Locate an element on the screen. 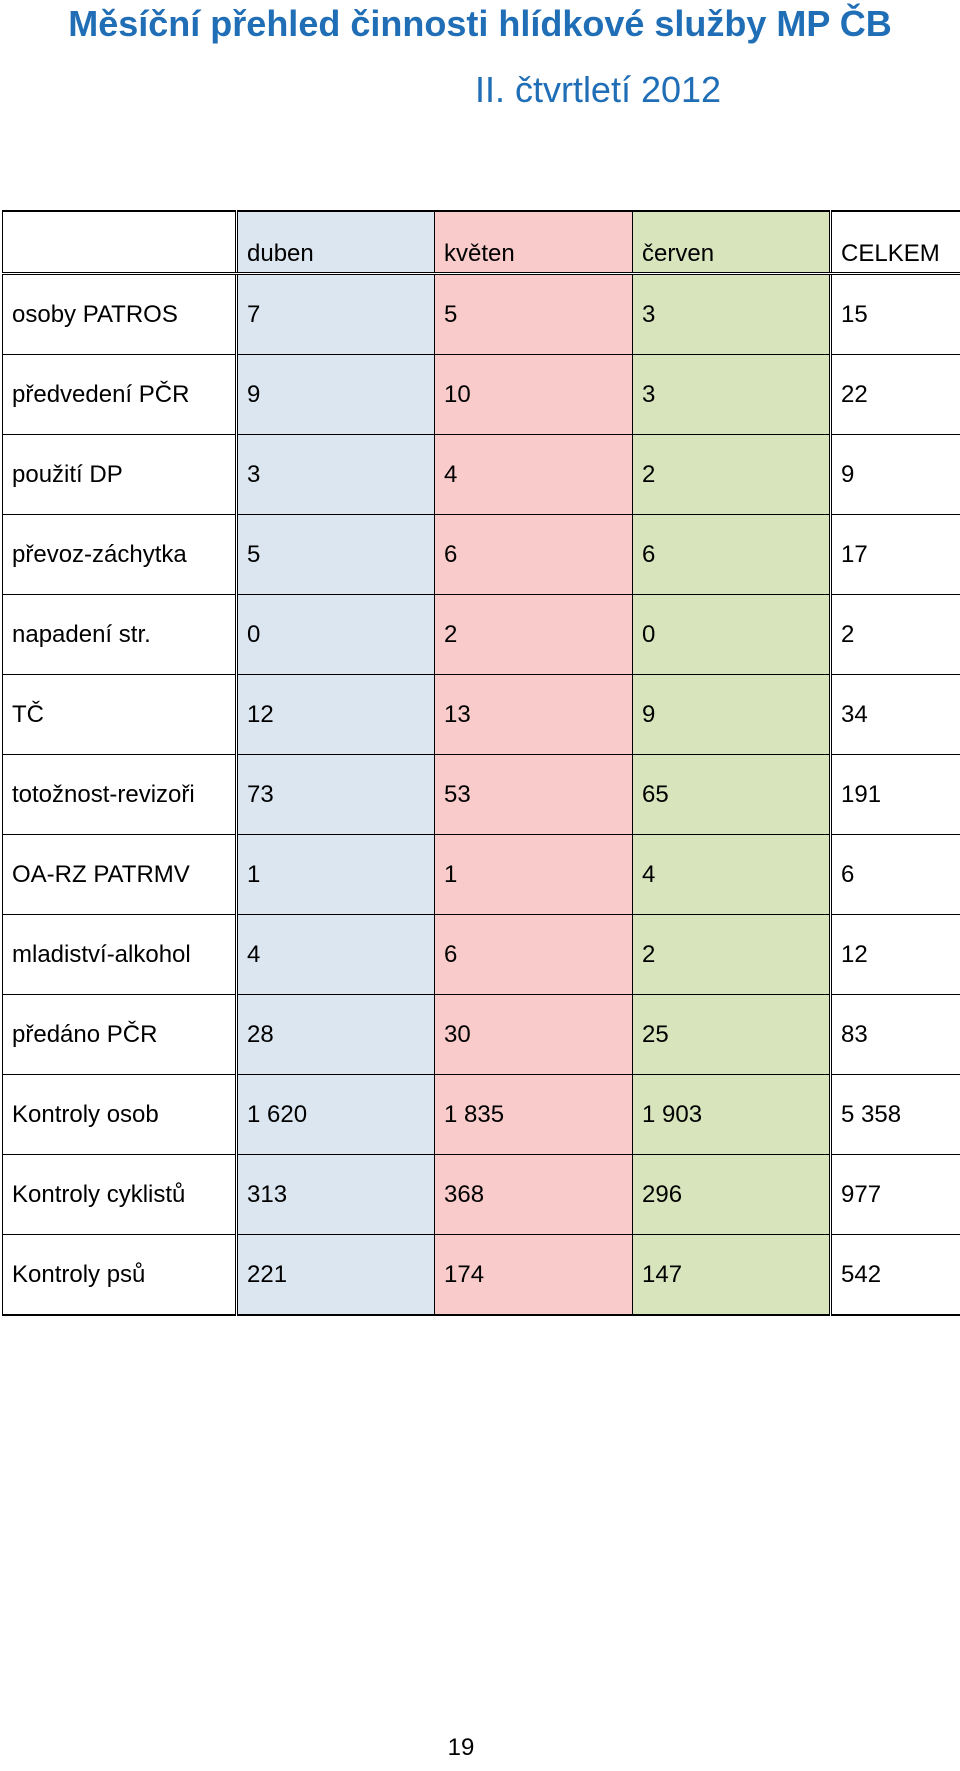 Image resolution: width=960 pixels, height=1771 pixels. value-cell-kveten: 1 is located at coordinates (533, 874).